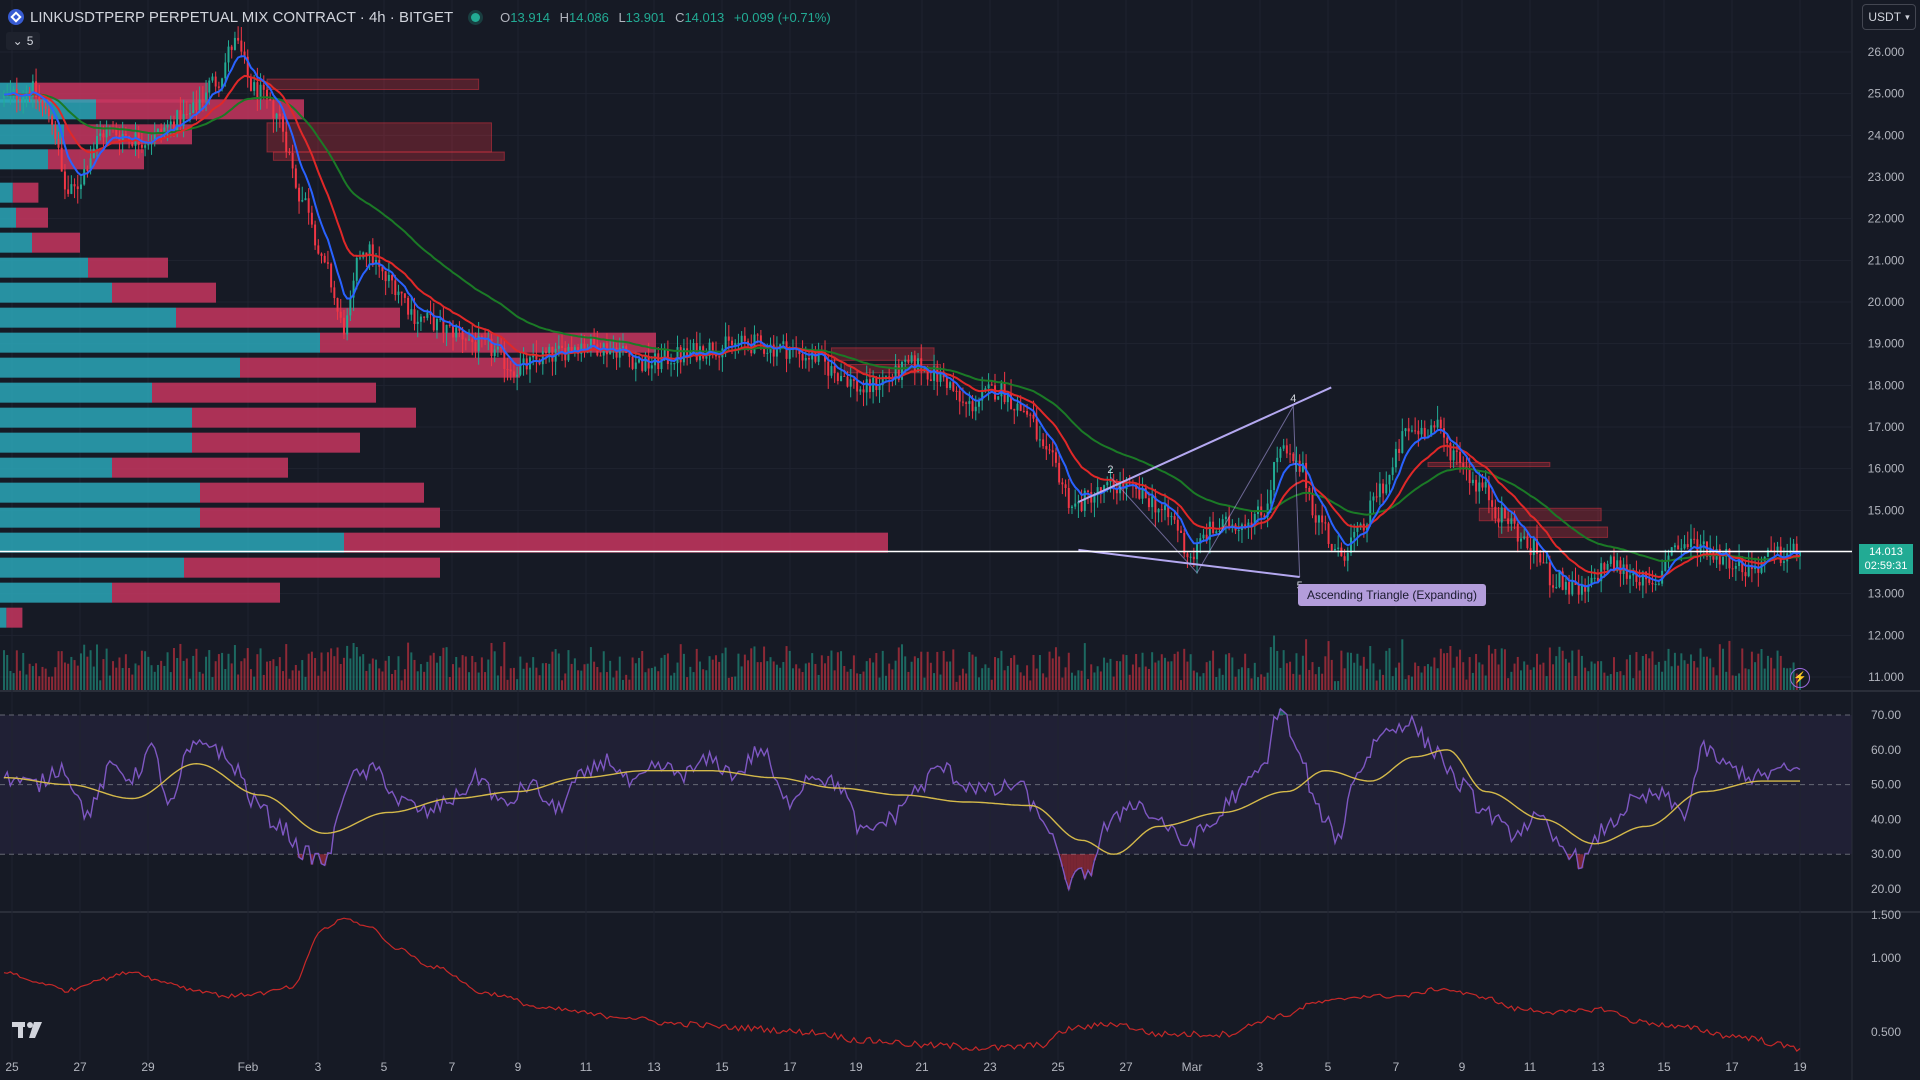 This screenshot has width=1920, height=1080. I want to click on indicator-axis-tick-label: 0.500, so click(1886, 1032).